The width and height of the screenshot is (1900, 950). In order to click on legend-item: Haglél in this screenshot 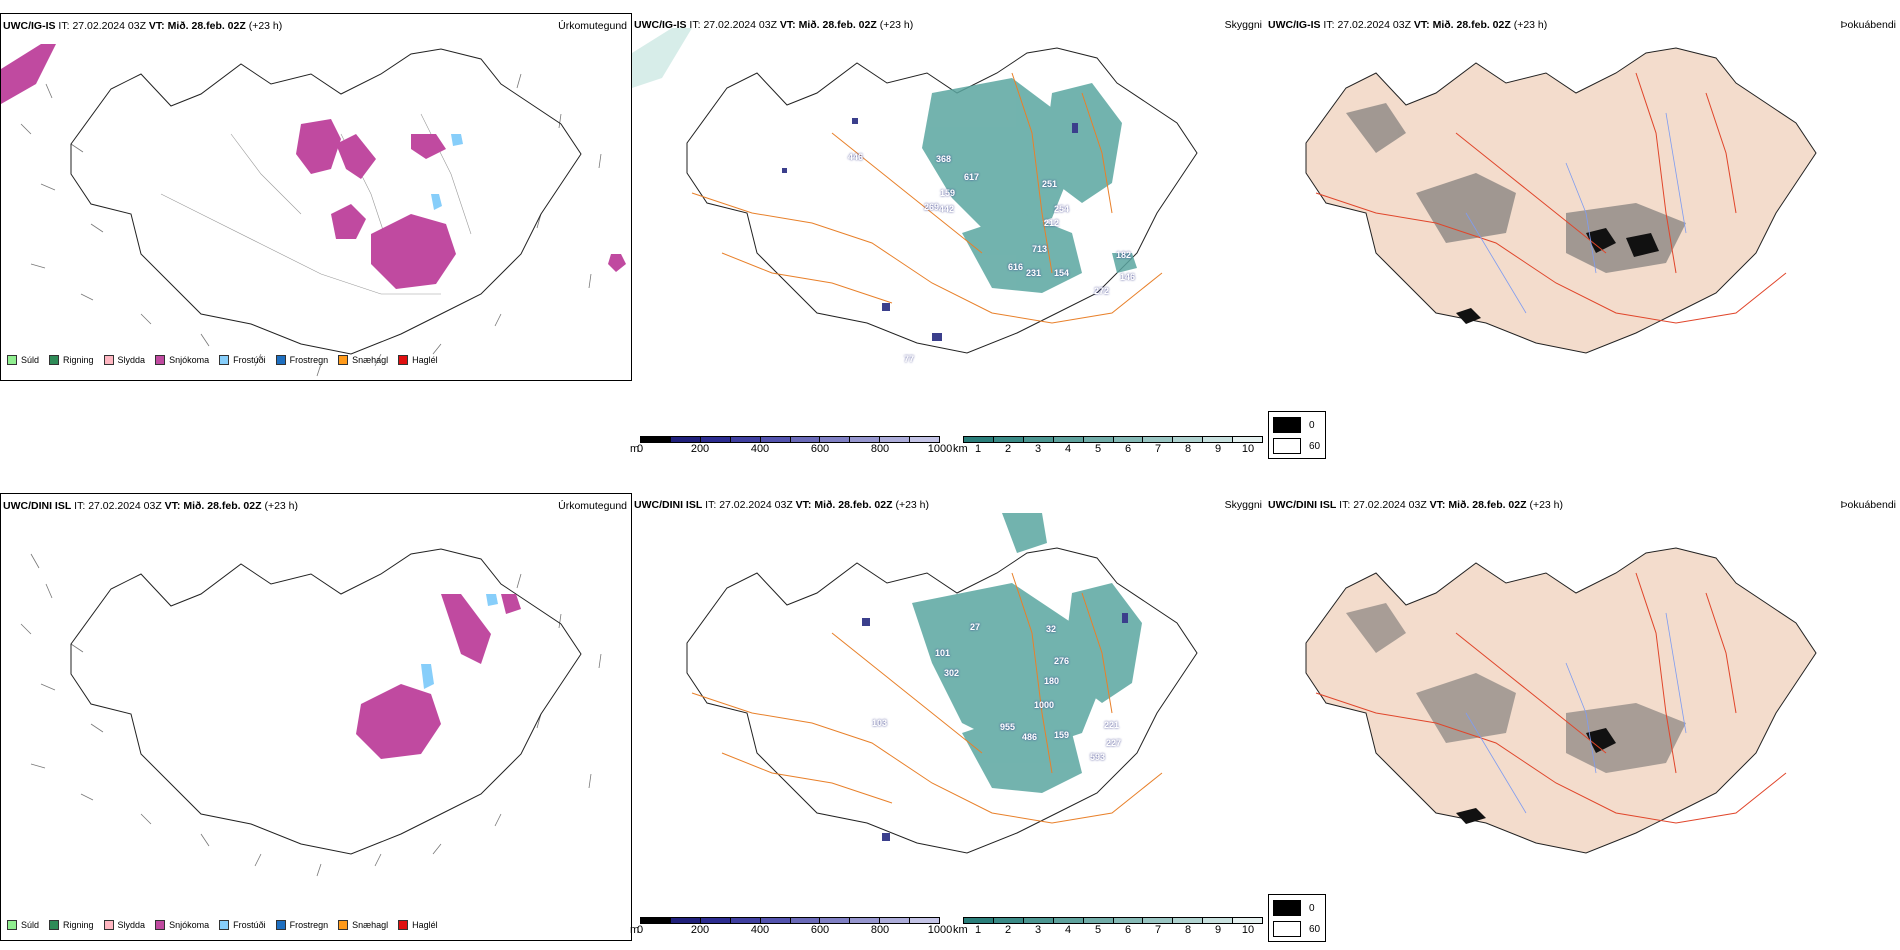, I will do `click(418, 360)`.